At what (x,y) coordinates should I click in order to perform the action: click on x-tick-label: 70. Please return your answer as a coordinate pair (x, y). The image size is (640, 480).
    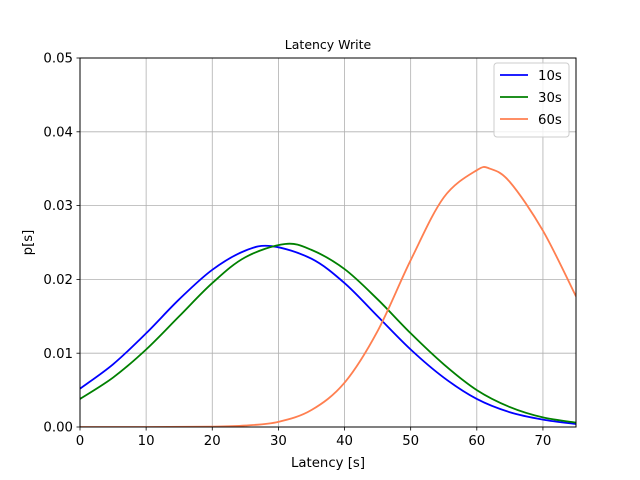
    Looking at the image, I should click on (542, 441).